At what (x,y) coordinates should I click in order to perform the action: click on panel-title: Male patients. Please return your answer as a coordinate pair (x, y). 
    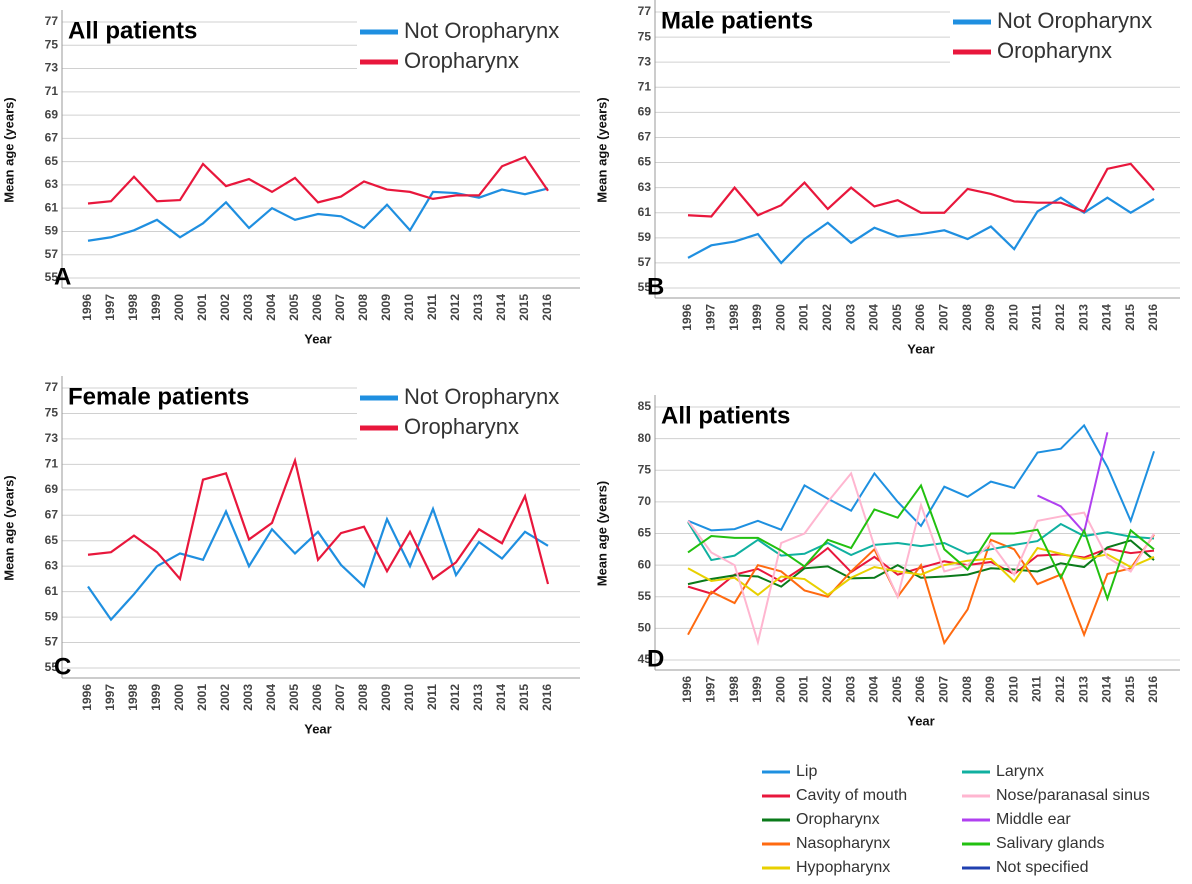
    Looking at the image, I should click on (737, 20).